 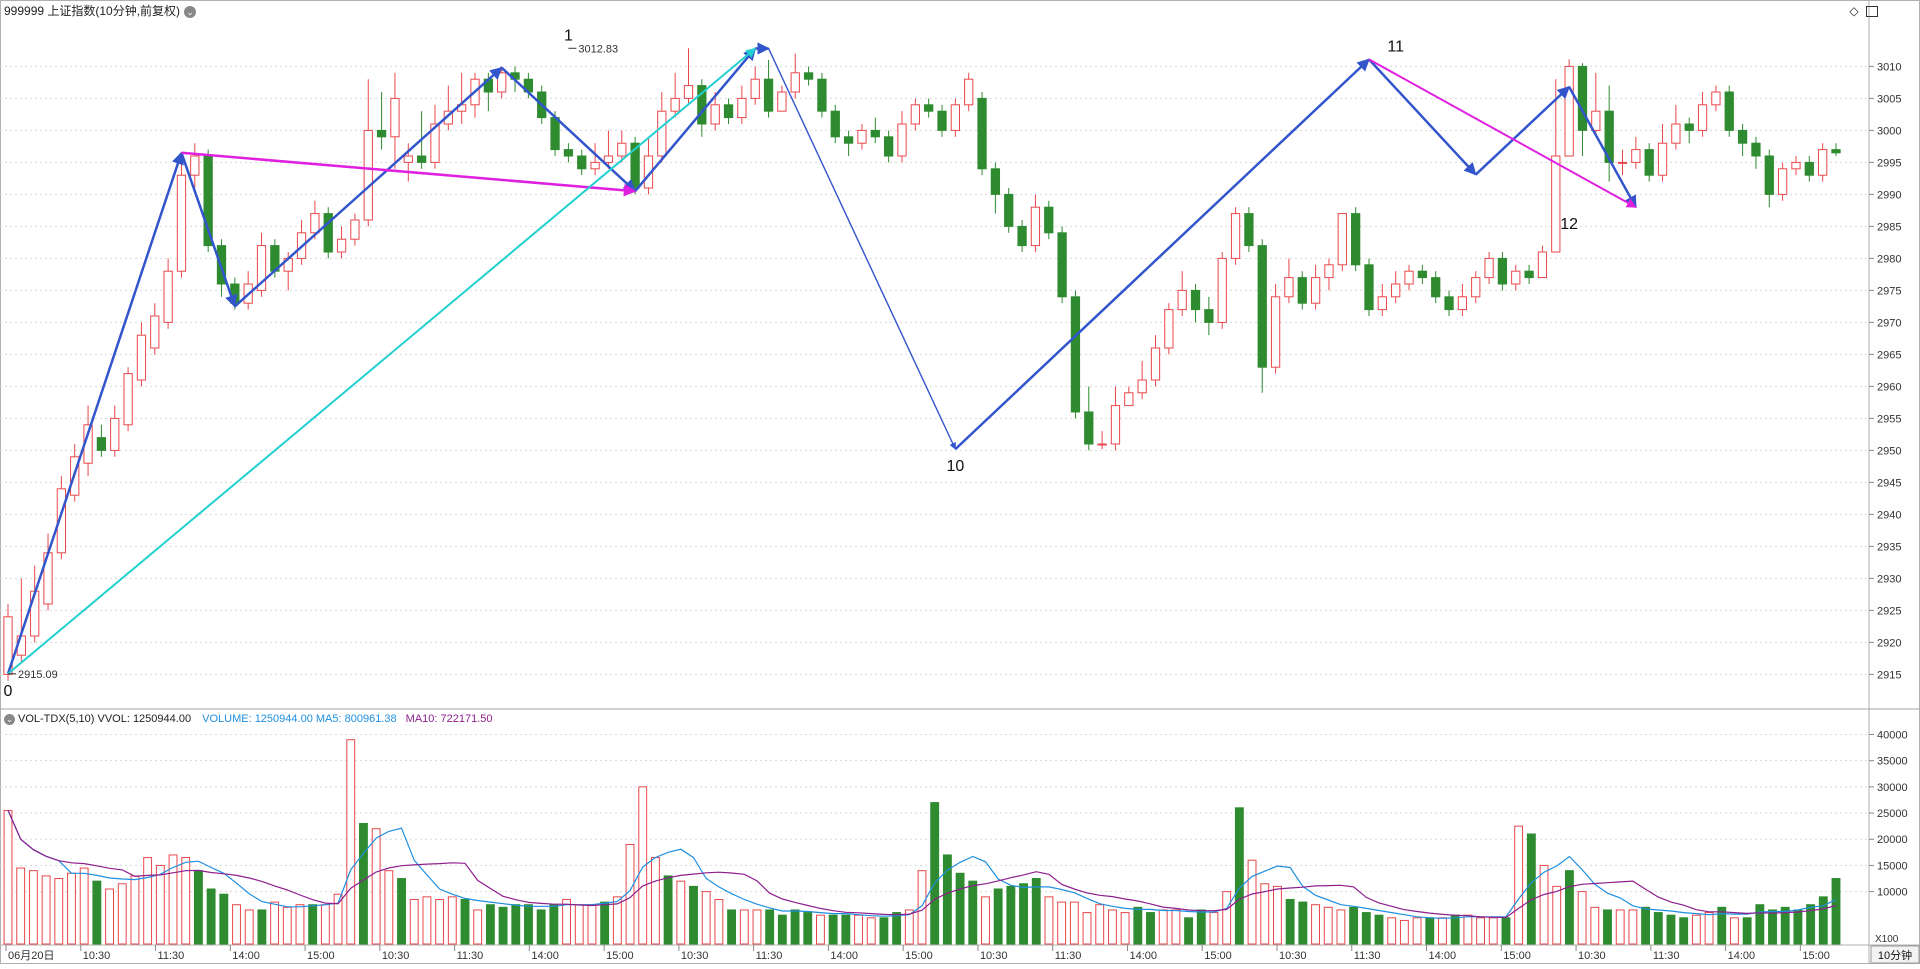 I want to click on zigzag-segment, so click(x=1602, y=147).